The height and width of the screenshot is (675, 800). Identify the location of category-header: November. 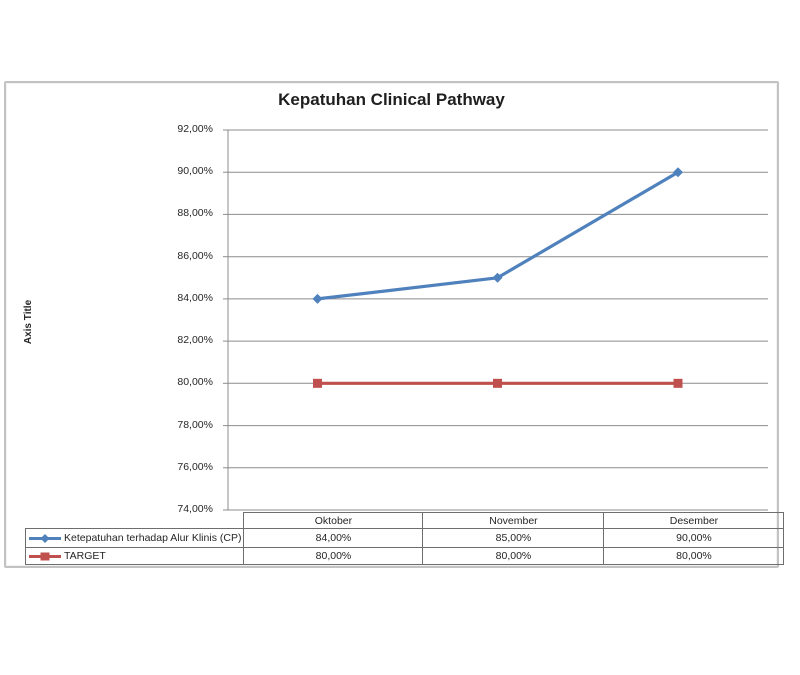
(513, 520).